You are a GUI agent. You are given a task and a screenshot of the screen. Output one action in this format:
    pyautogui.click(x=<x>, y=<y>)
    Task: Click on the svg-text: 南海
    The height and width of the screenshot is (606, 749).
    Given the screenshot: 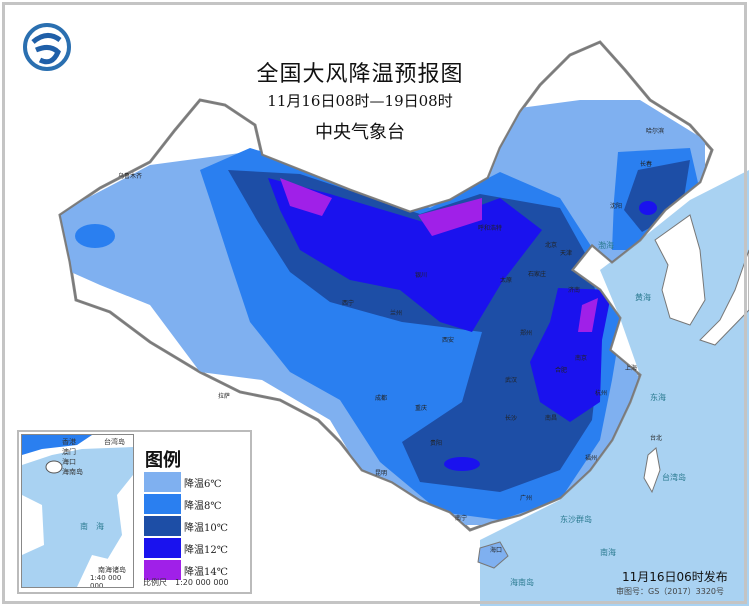 What is the action you would take?
    pyautogui.click(x=608, y=552)
    